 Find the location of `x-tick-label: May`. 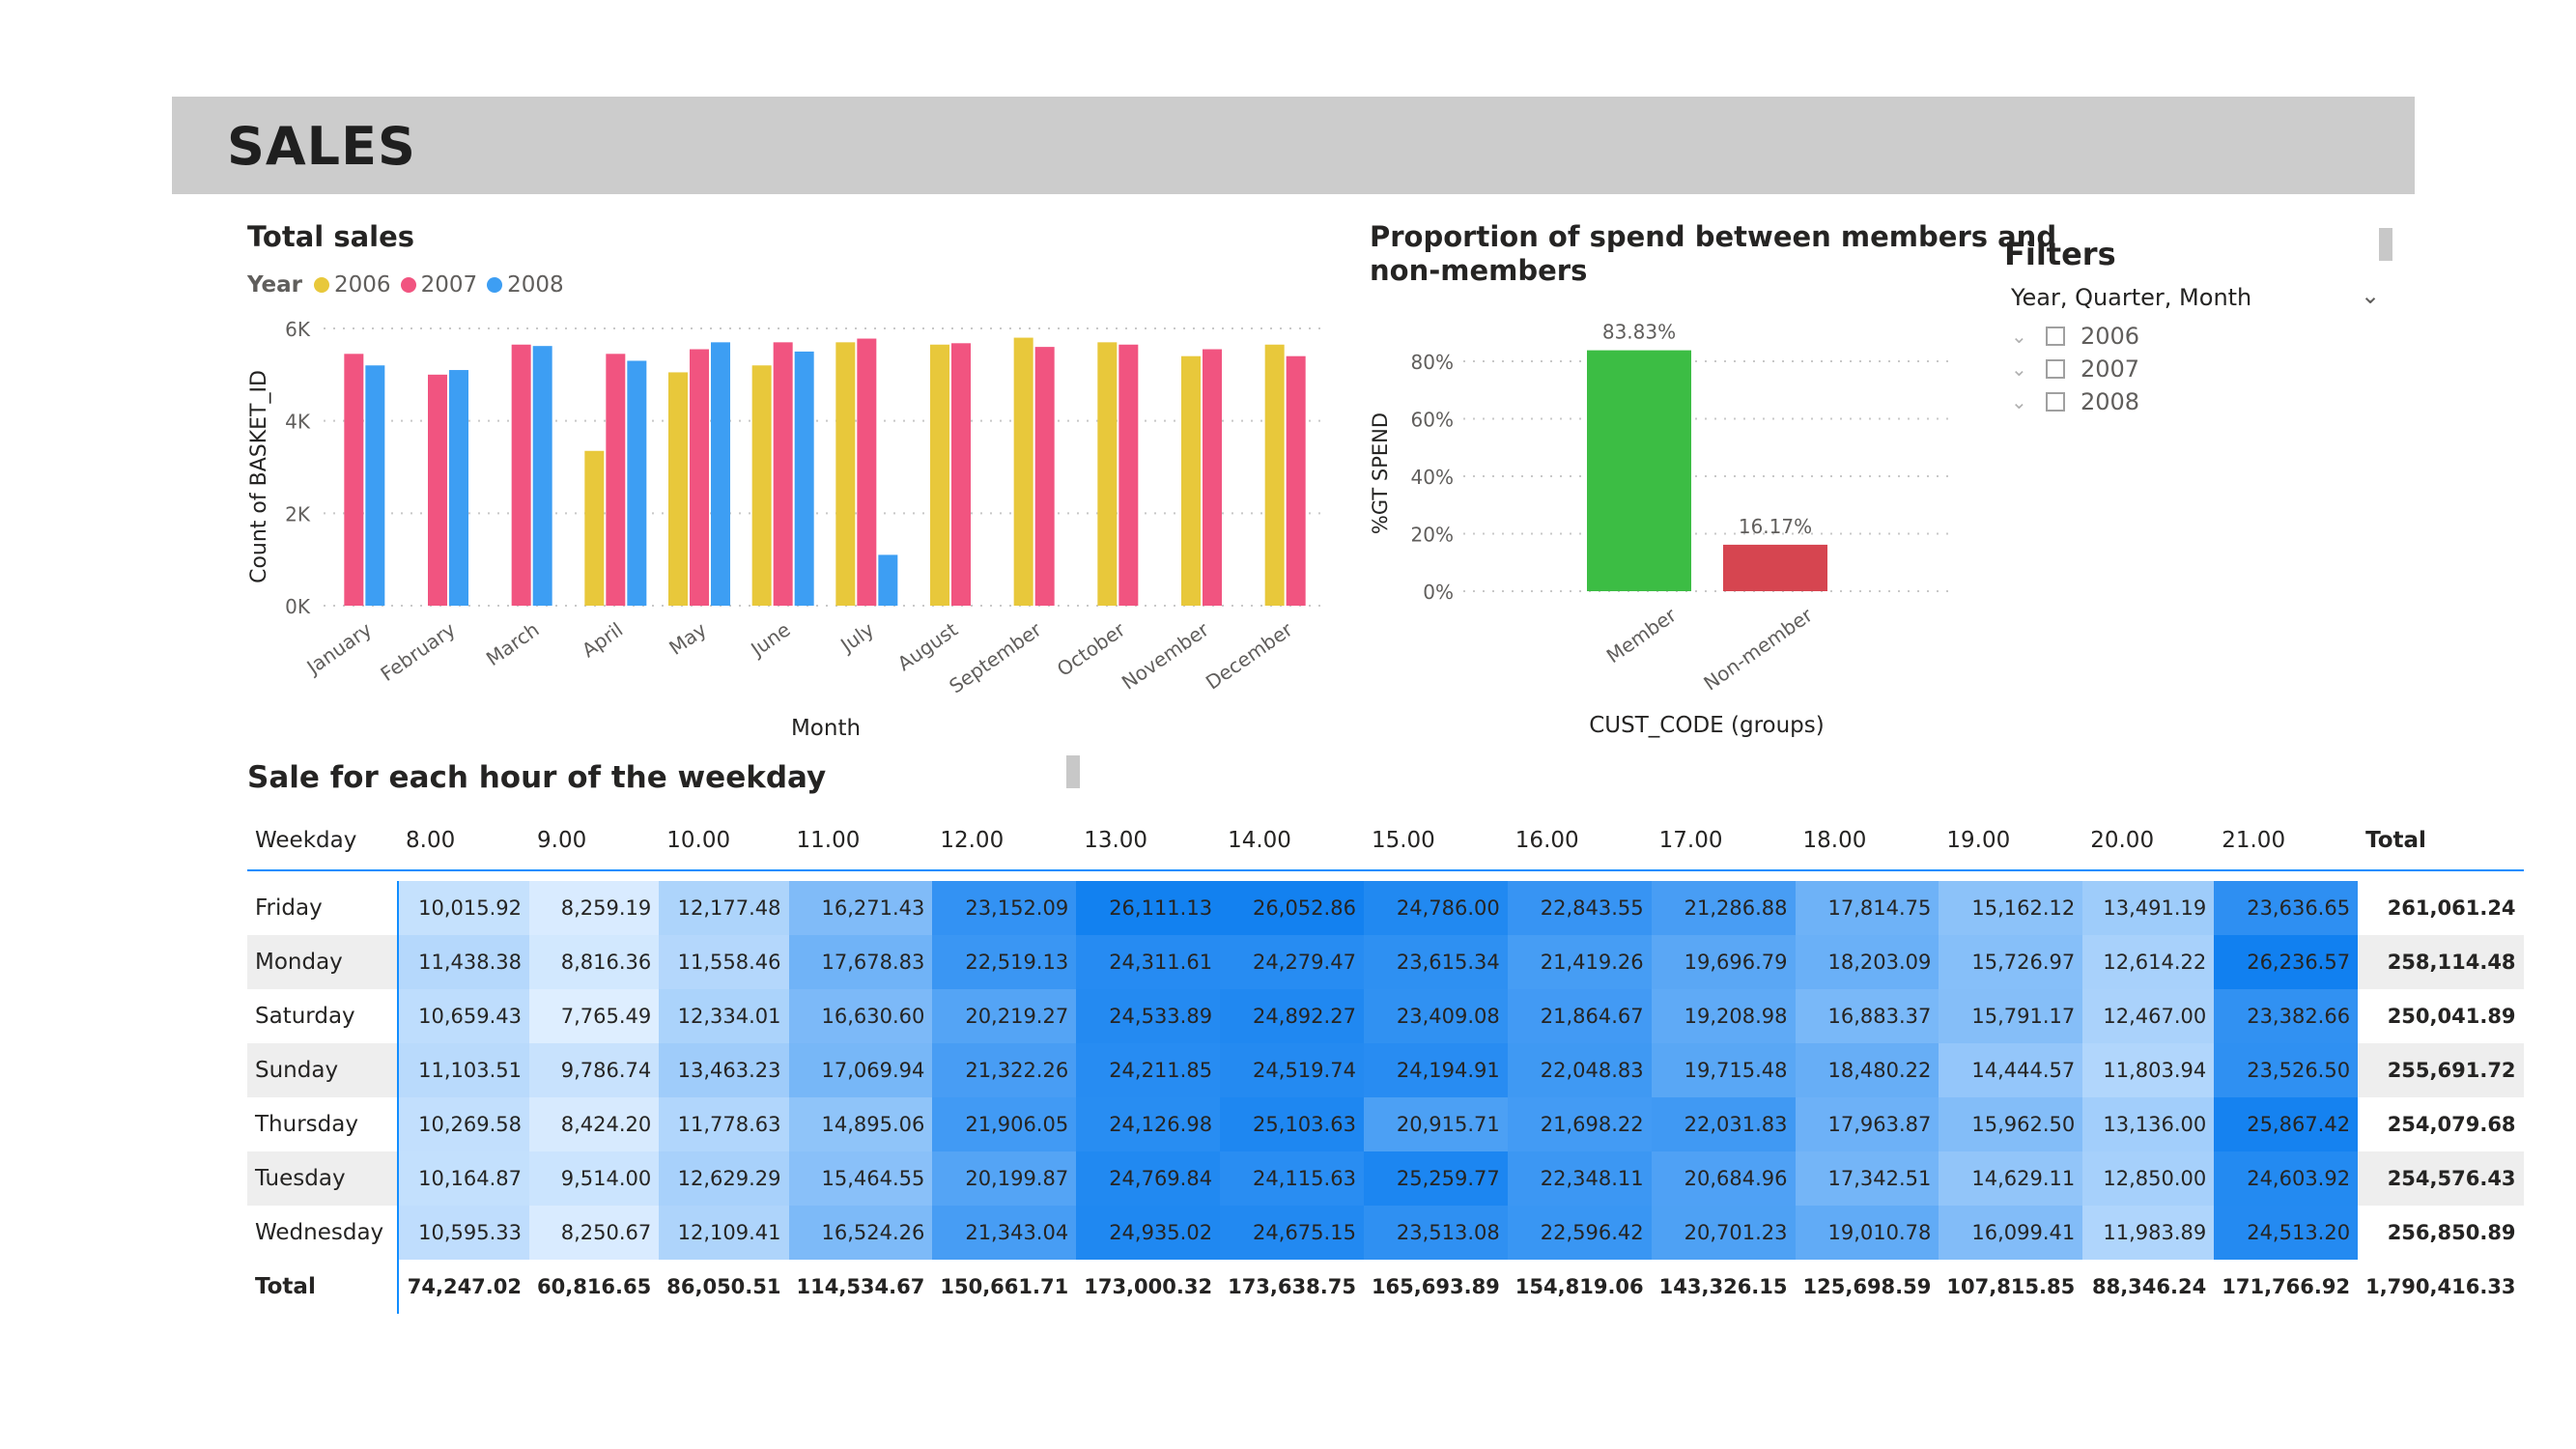

x-tick-label: May is located at coordinates (688, 638).